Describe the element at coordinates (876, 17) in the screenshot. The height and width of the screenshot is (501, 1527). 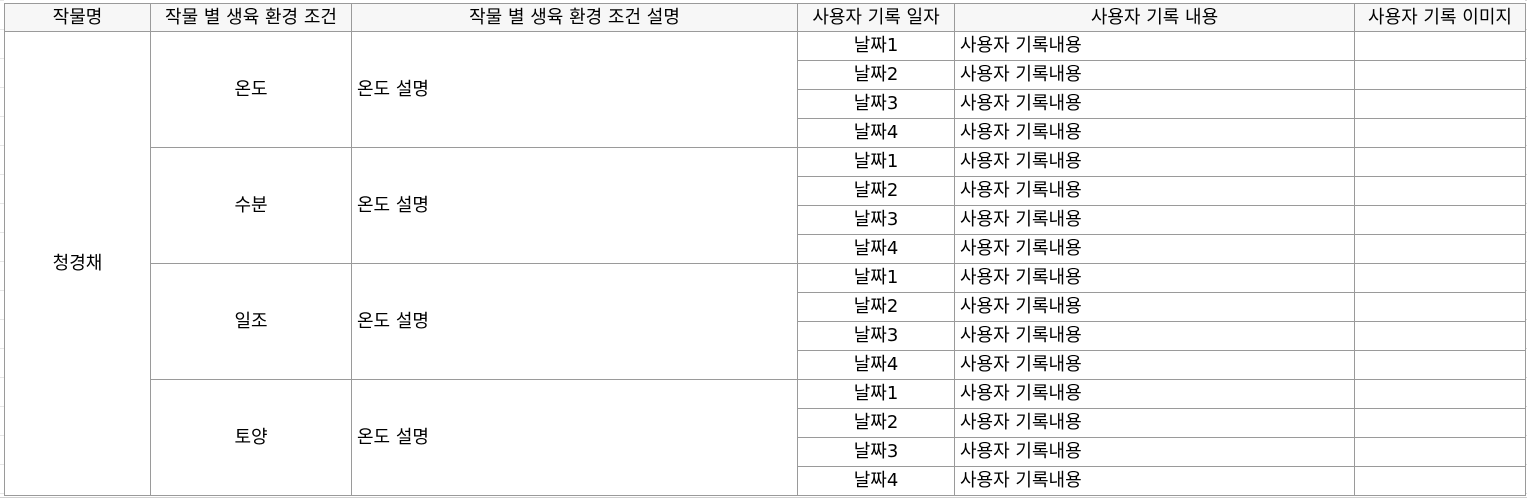
I see `header-record-date: 사용자 기록 일자` at that location.